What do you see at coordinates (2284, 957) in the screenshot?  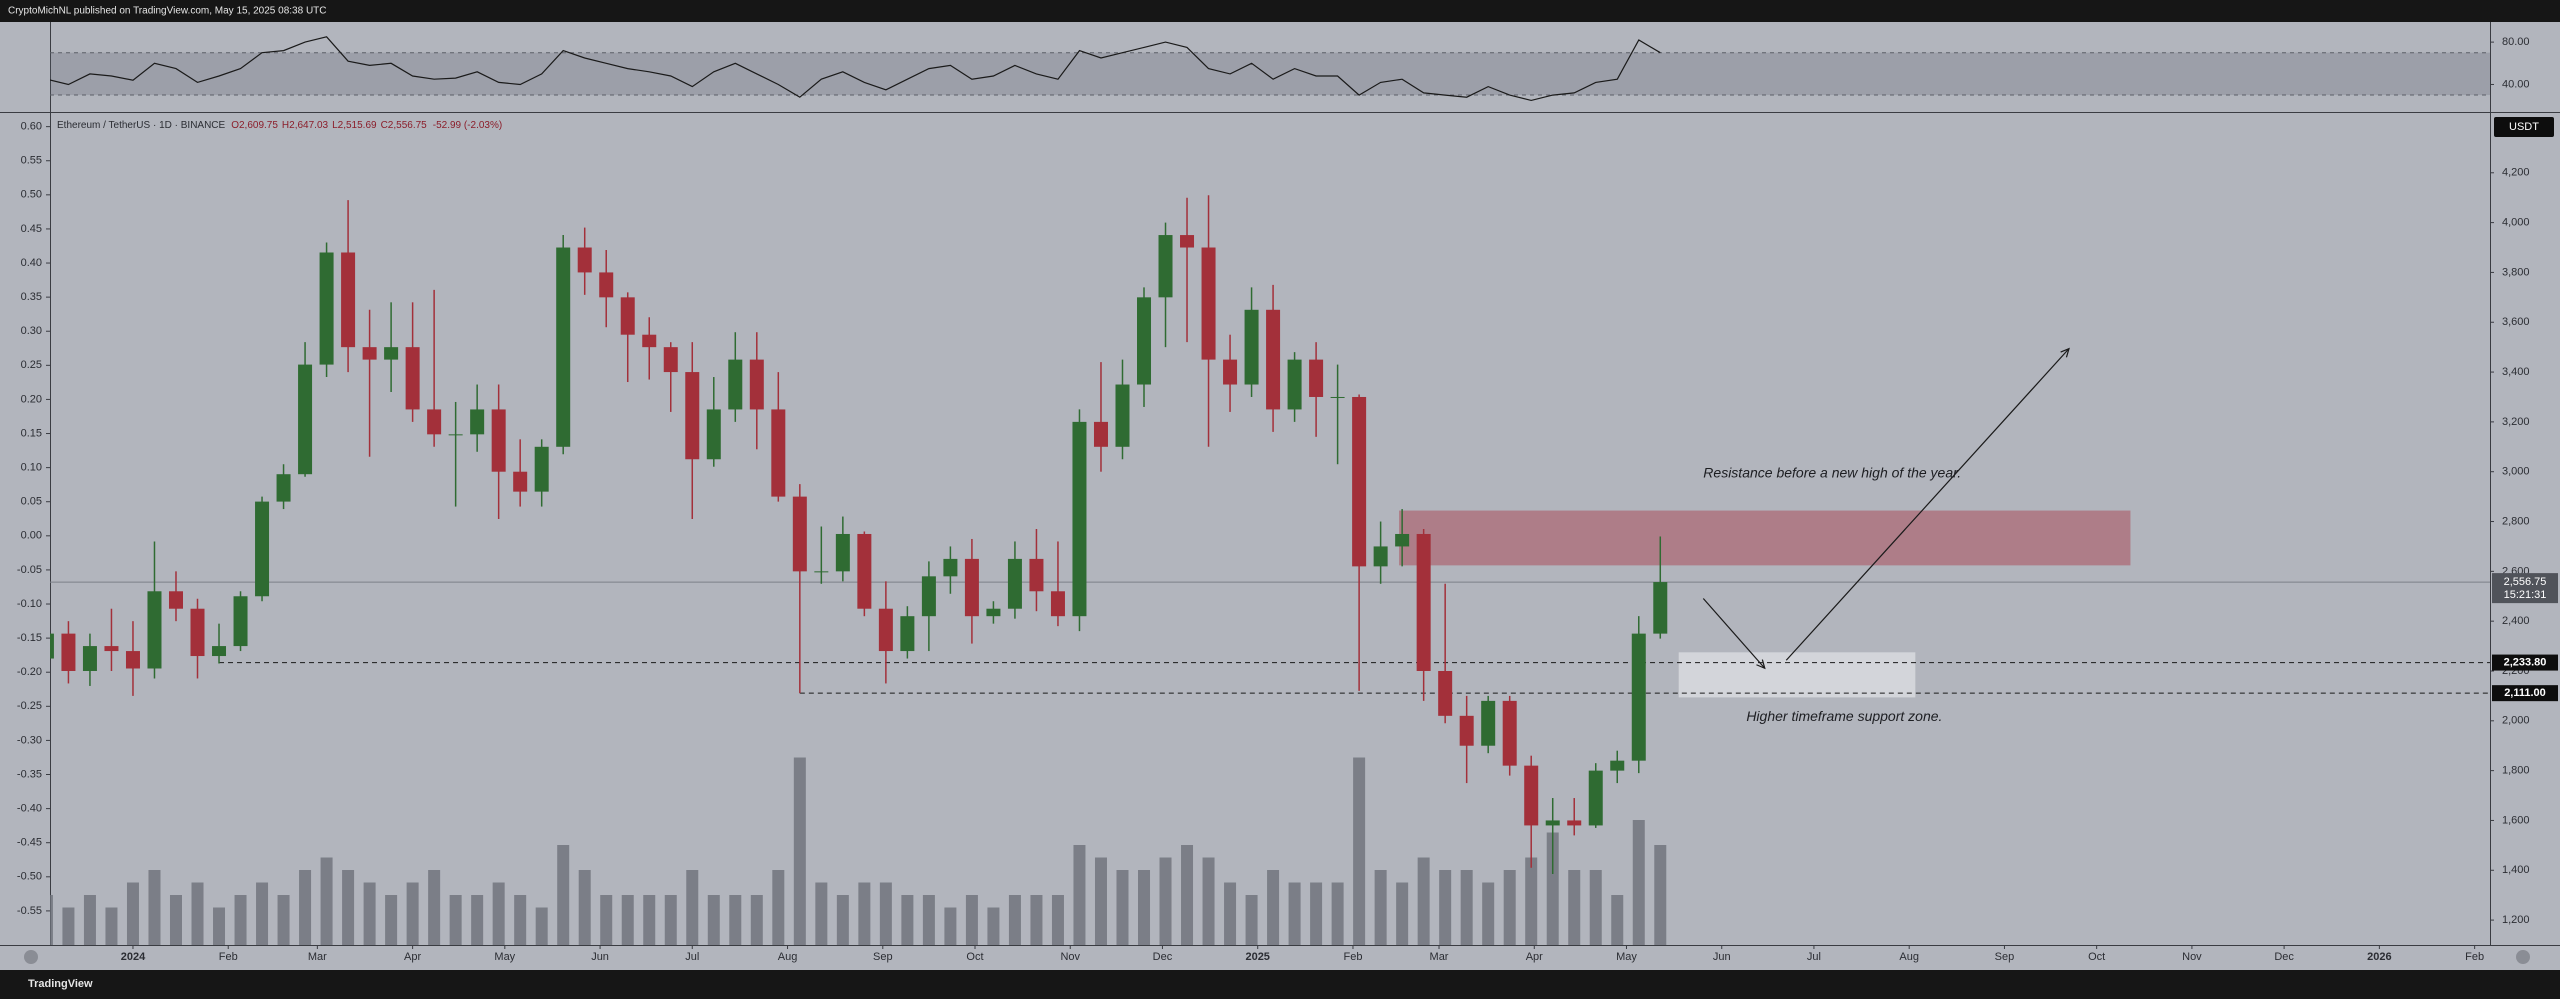 I see `x-tick-label: Dec` at bounding box center [2284, 957].